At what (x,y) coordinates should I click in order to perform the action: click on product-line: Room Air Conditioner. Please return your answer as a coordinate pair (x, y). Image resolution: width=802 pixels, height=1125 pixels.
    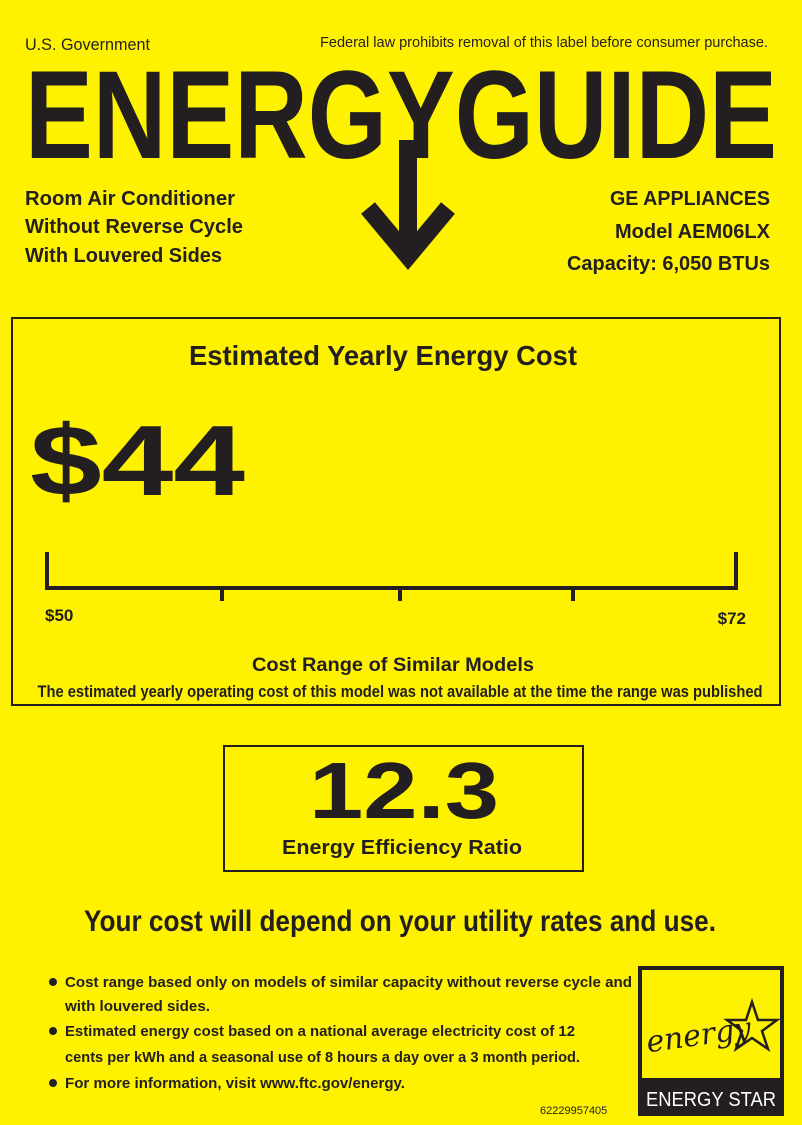
    Looking at the image, I should click on (130, 199).